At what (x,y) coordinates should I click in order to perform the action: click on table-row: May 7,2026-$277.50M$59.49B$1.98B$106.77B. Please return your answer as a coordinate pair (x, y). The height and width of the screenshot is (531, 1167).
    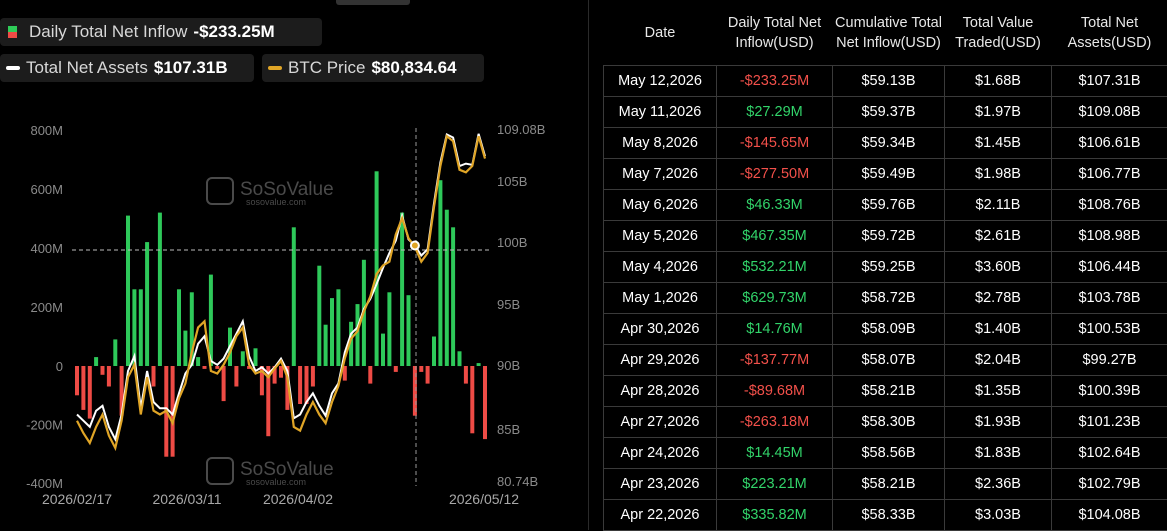
    Looking at the image, I should click on (885, 174).